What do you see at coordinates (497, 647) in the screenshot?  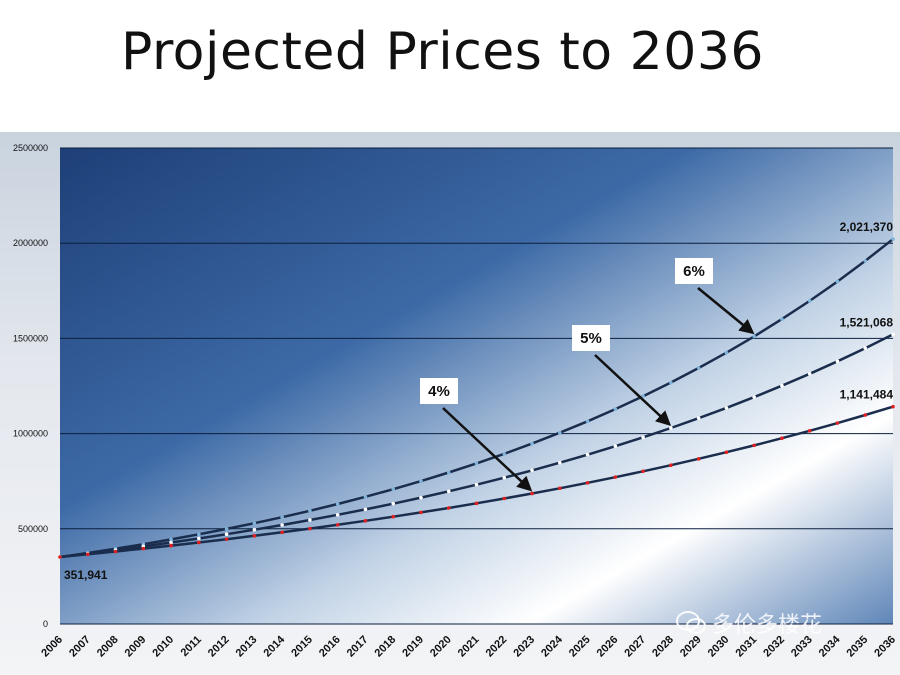 I see `x-tick-label: 2022` at bounding box center [497, 647].